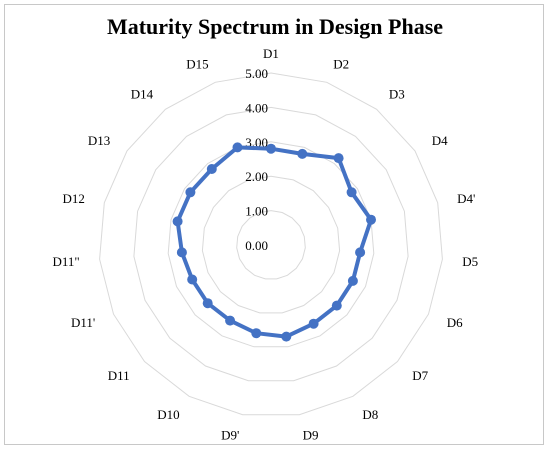  What do you see at coordinates (341, 63) in the screenshot?
I see `category-label: D2` at bounding box center [341, 63].